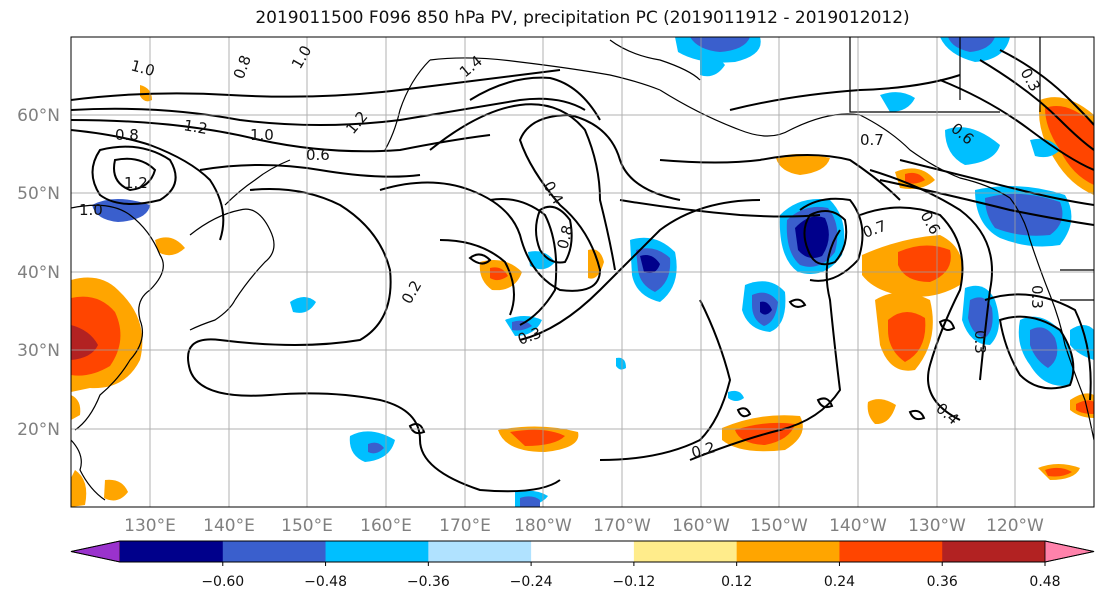  Describe the element at coordinates (95, 551) in the screenshot. I see `colorbar-extend-min` at that location.